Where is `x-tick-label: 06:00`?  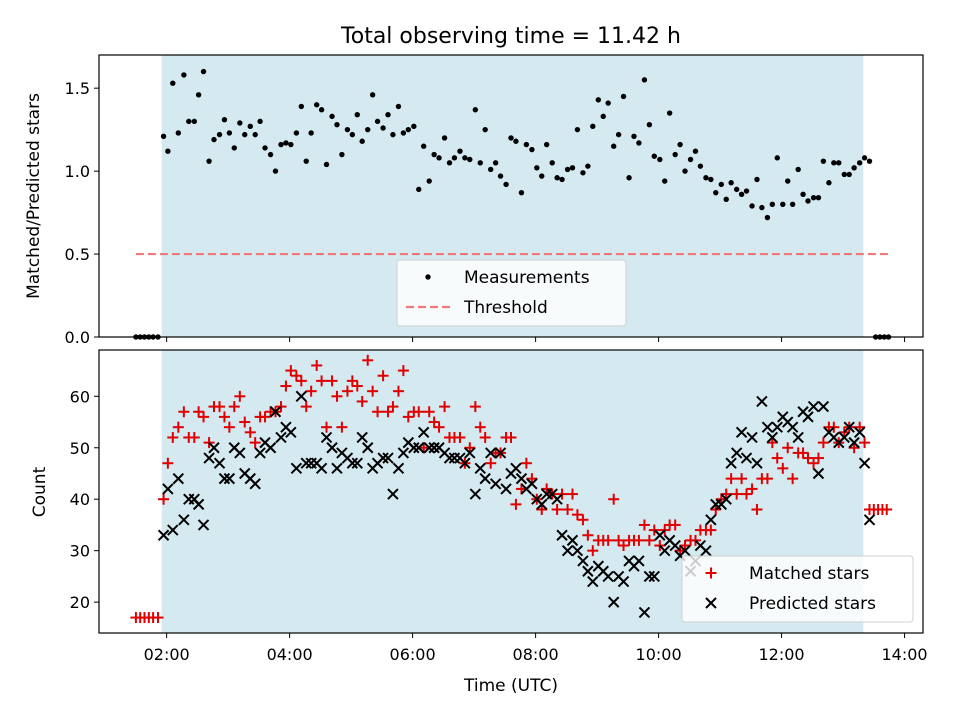
x-tick-label: 06:00 is located at coordinates (413, 654).